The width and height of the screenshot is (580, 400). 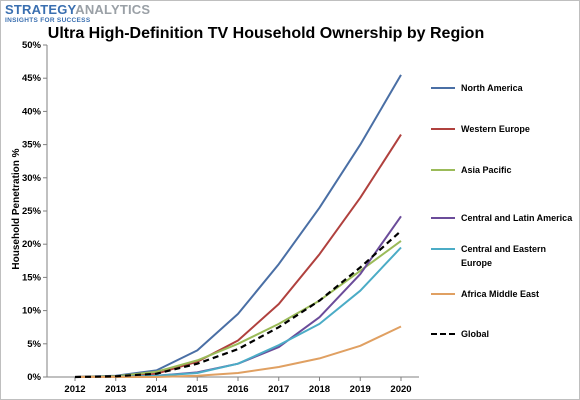 What do you see at coordinates (32, 111) in the screenshot?
I see `y-tick-label: 40%` at bounding box center [32, 111].